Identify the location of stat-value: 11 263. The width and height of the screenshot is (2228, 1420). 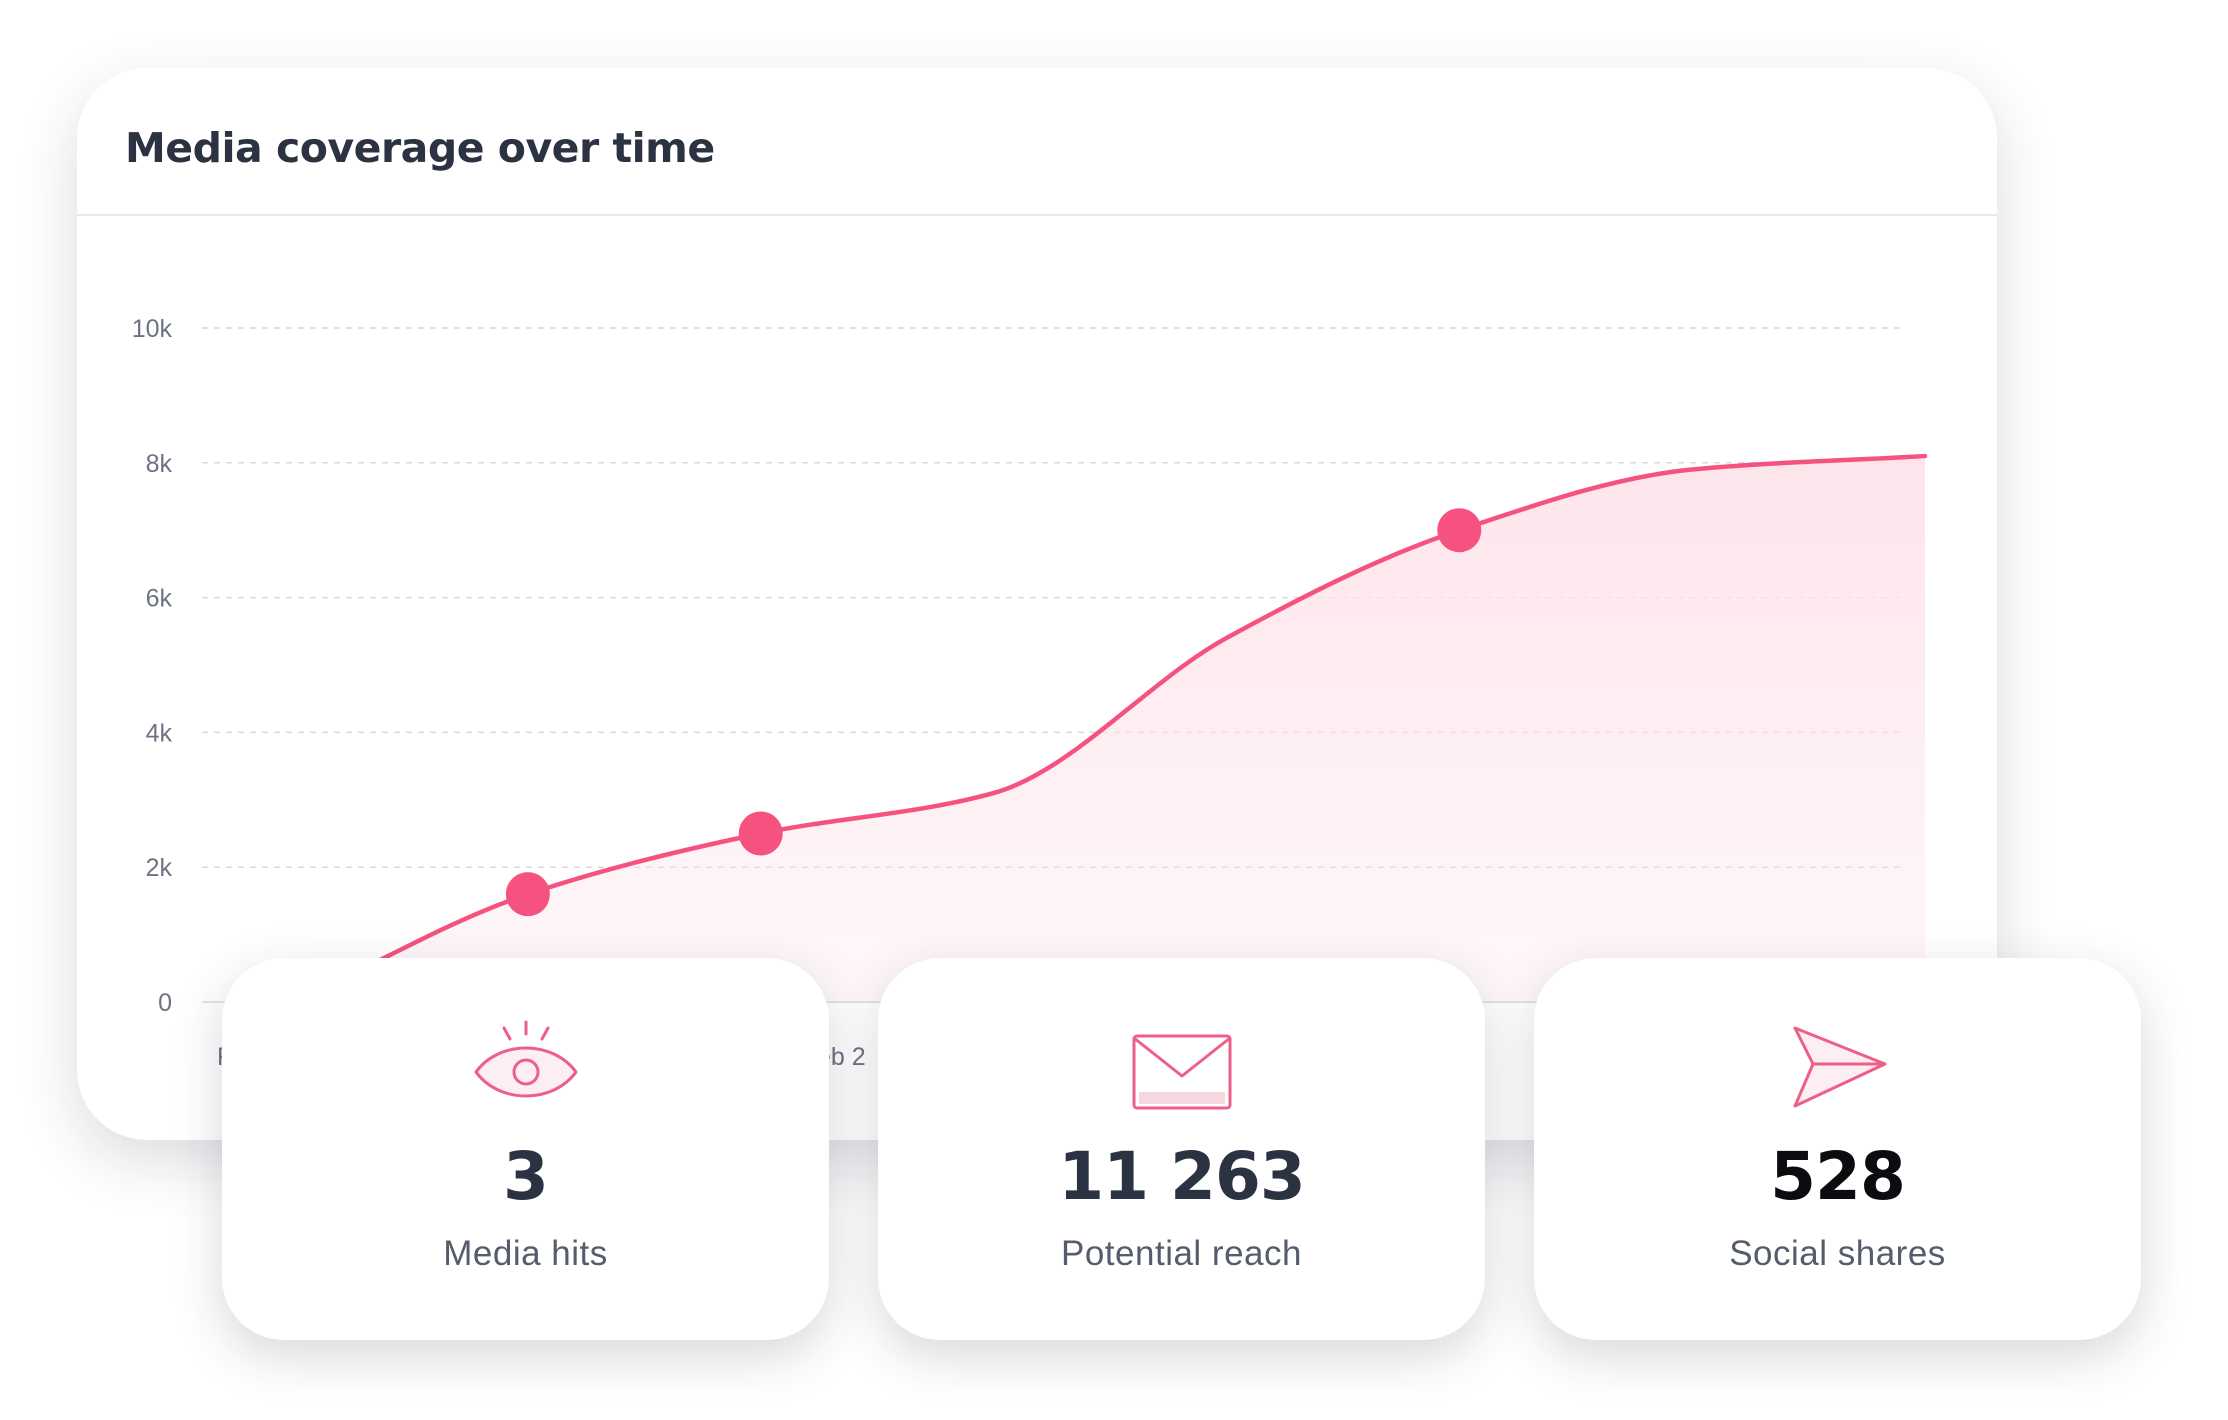
(1182, 1176).